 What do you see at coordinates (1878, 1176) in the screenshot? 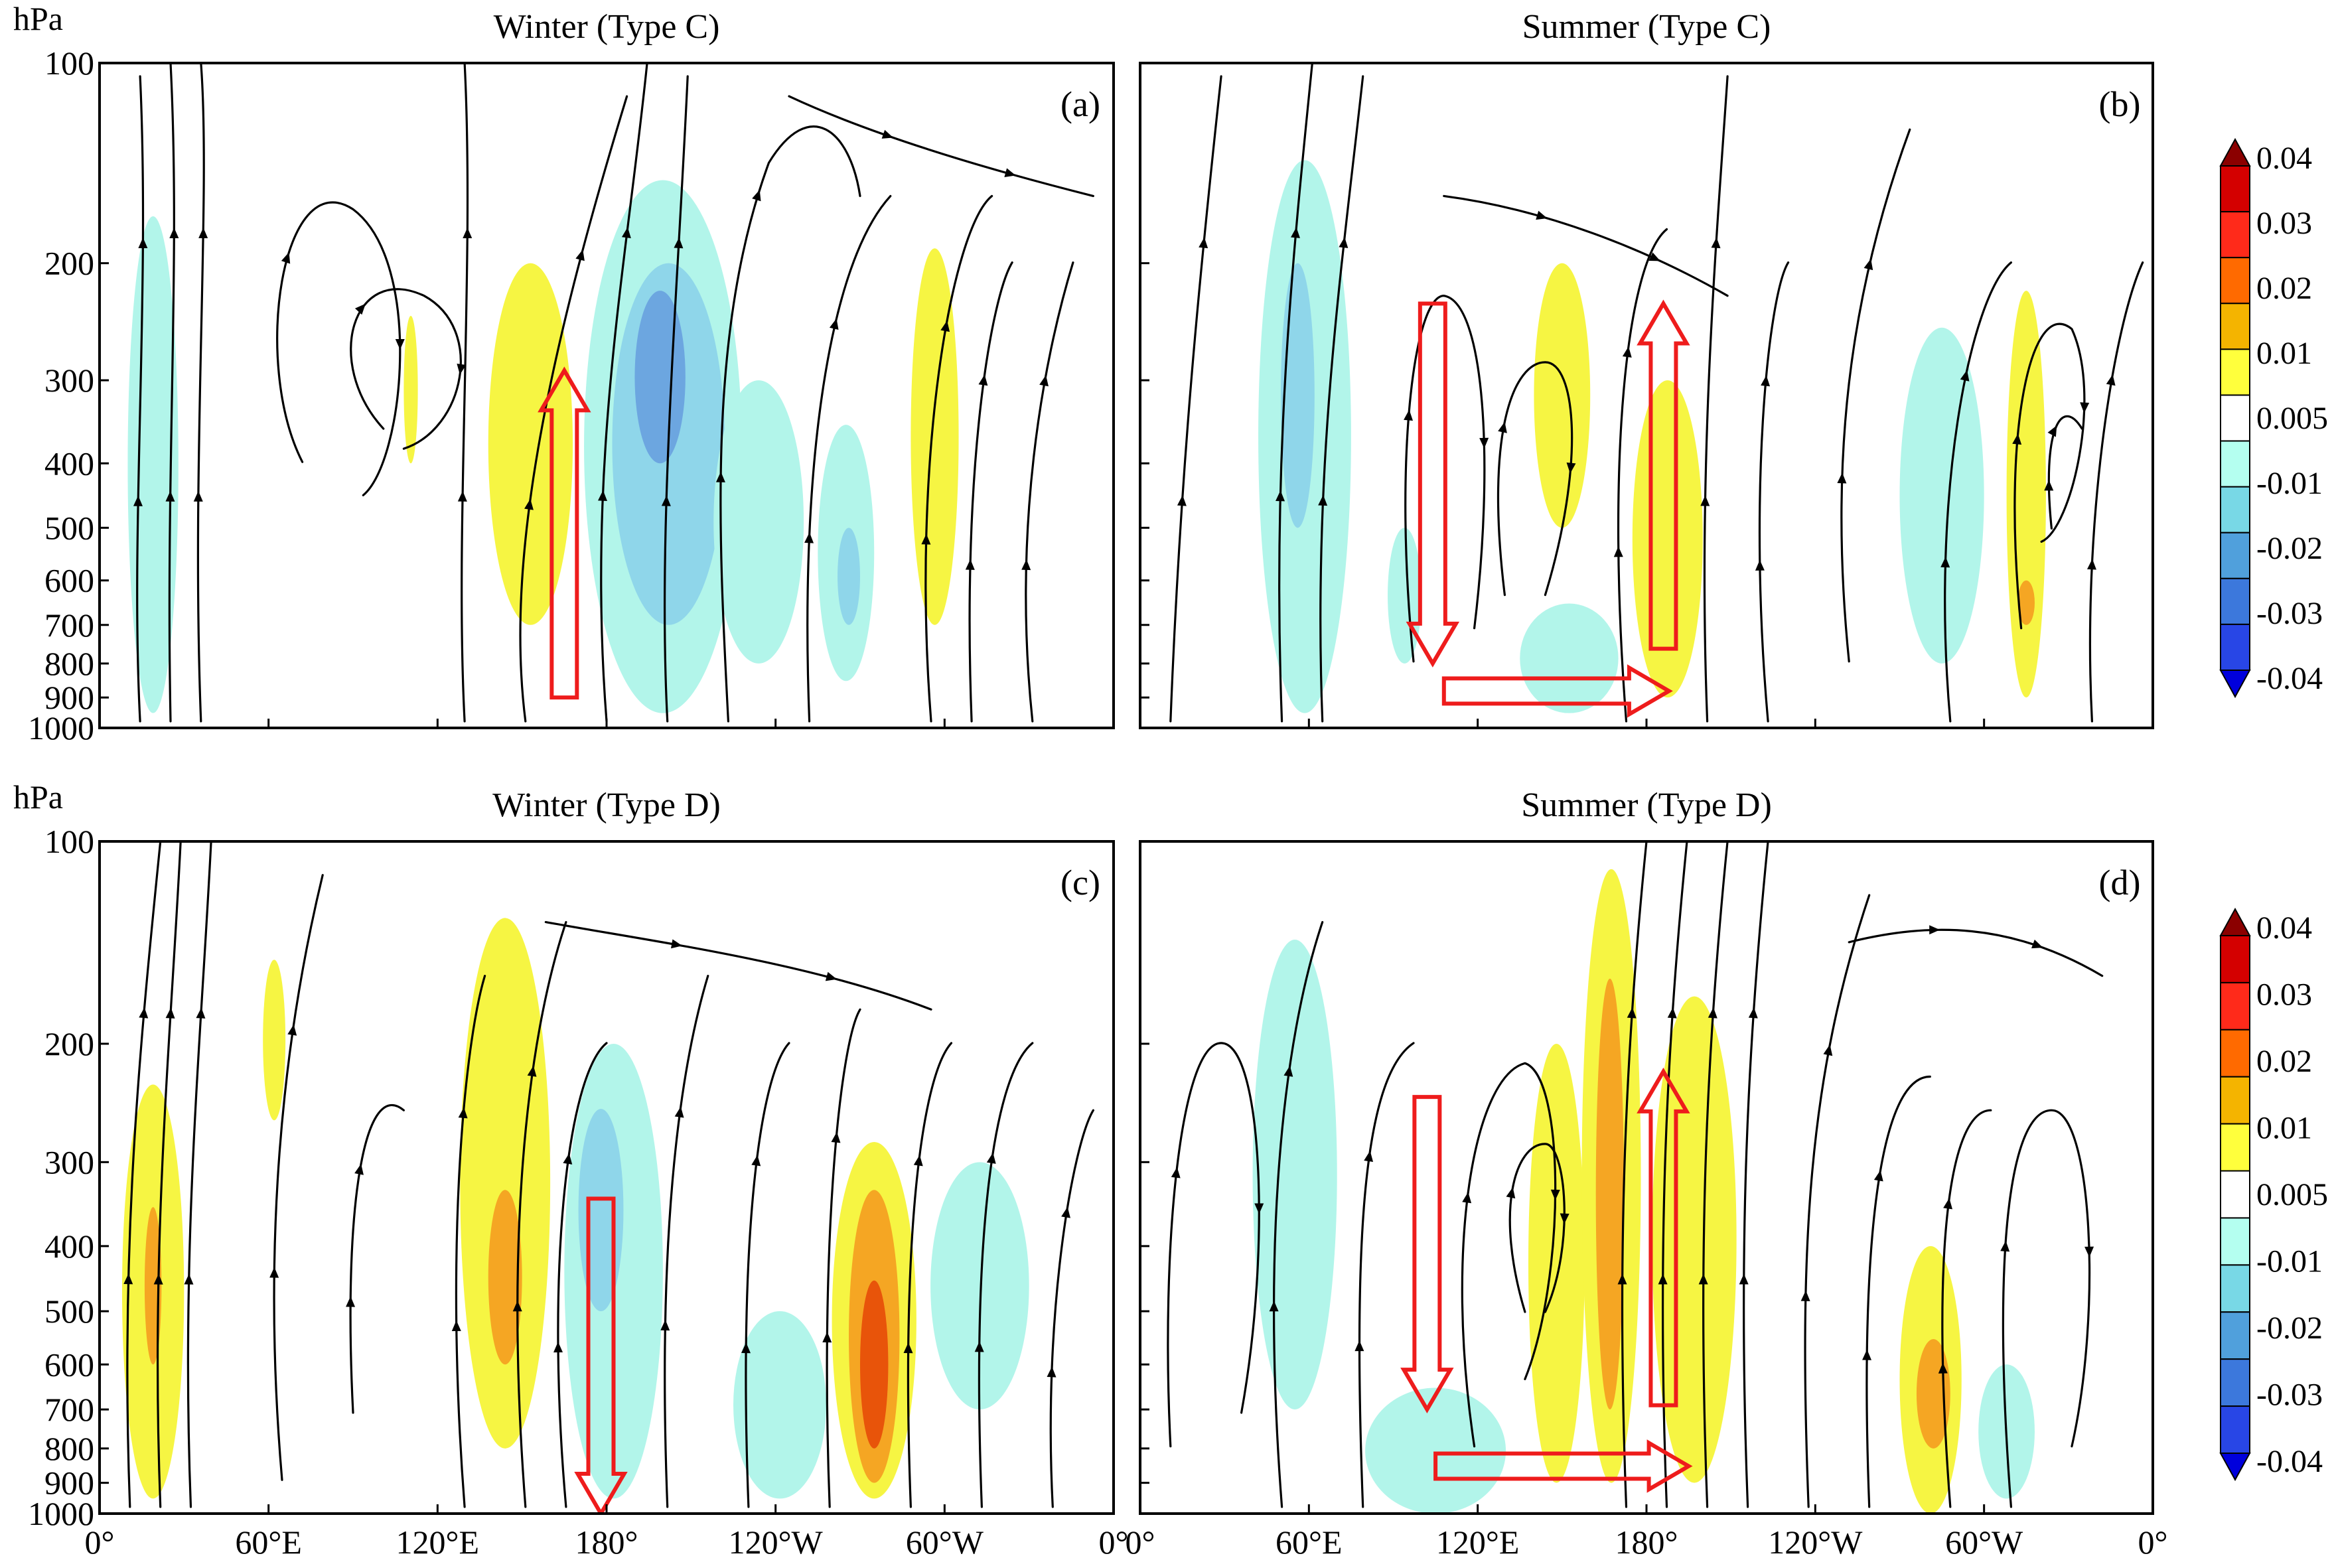
I see `streamline-arrow-10b` at bounding box center [1878, 1176].